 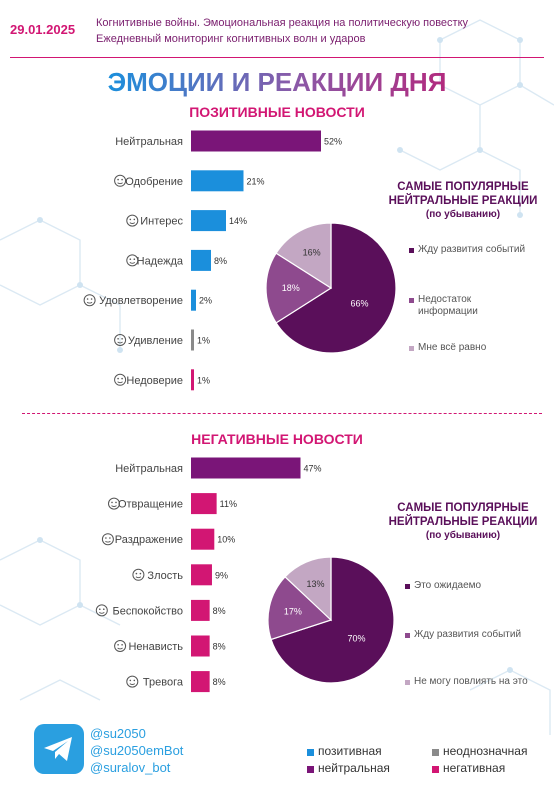 I want to click on bar-value-label-0-6: 1%, so click(x=203, y=380).